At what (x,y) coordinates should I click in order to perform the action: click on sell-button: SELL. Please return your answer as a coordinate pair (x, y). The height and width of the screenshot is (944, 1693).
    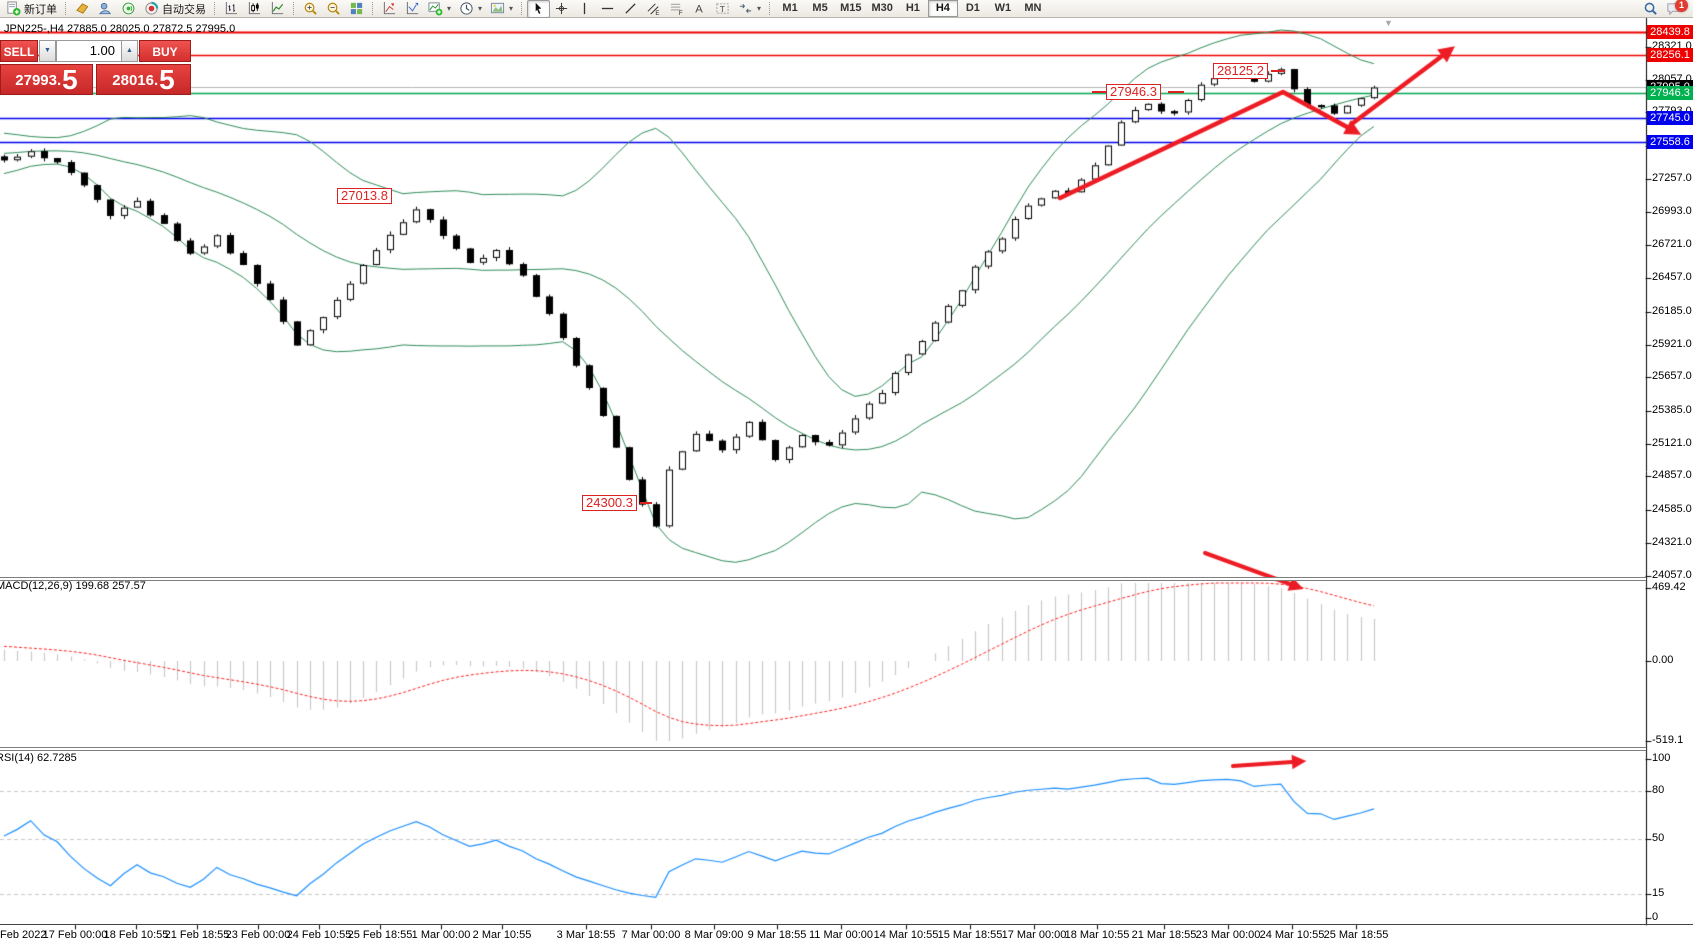
    Looking at the image, I should click on (19, 51).